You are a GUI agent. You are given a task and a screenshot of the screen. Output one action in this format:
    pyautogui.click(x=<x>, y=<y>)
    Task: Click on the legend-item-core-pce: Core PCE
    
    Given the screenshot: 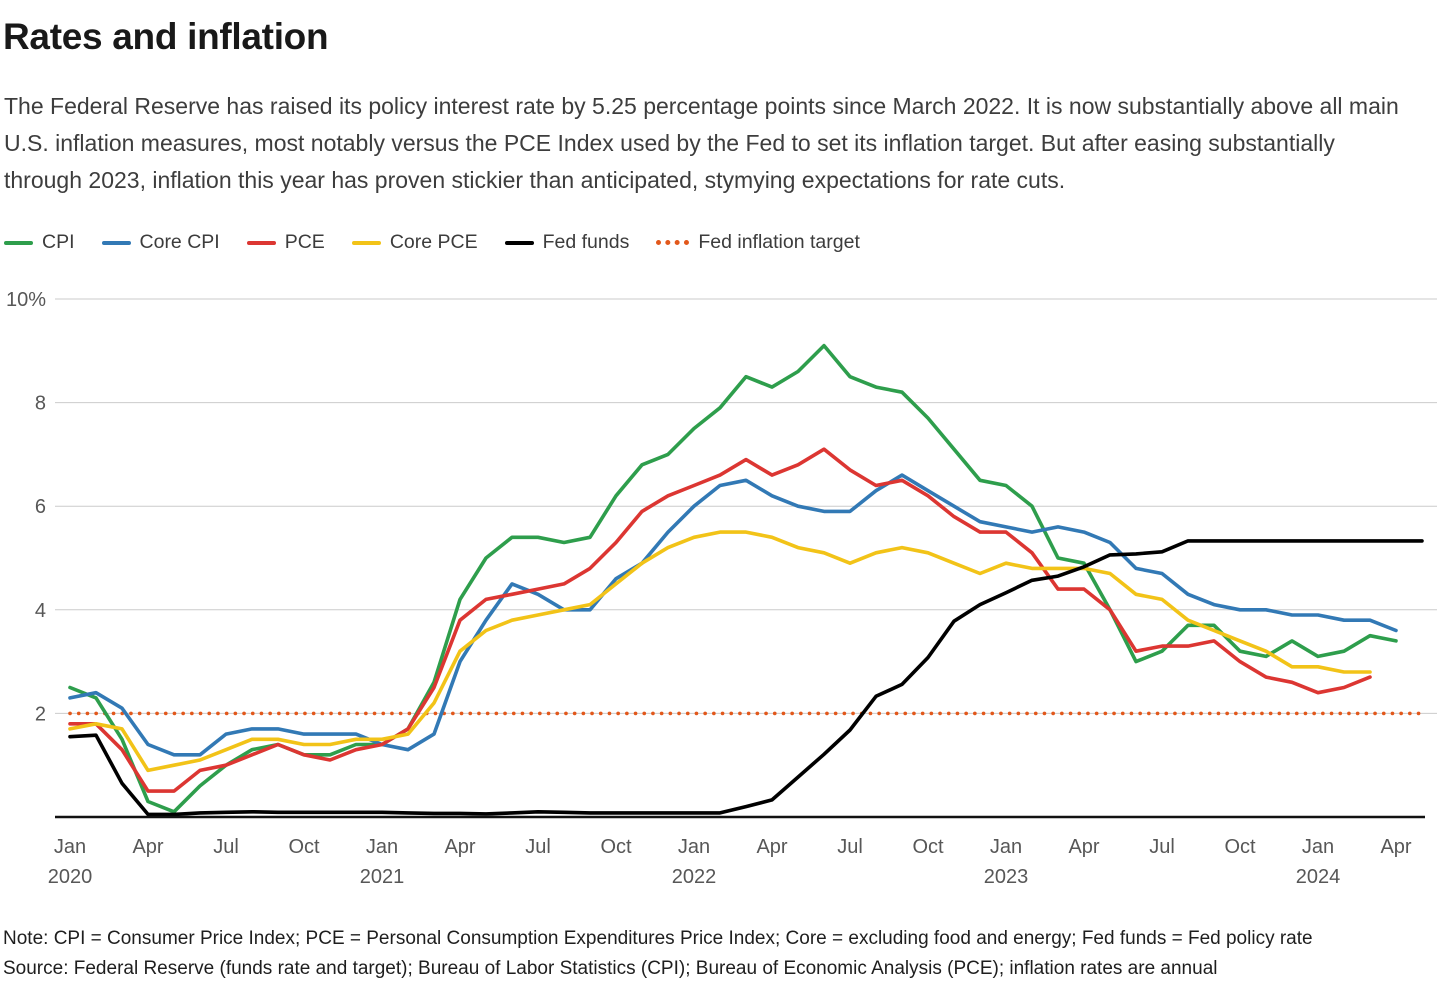 What is the action you would take?
    pyautogui.click(x=414, y=242)
    